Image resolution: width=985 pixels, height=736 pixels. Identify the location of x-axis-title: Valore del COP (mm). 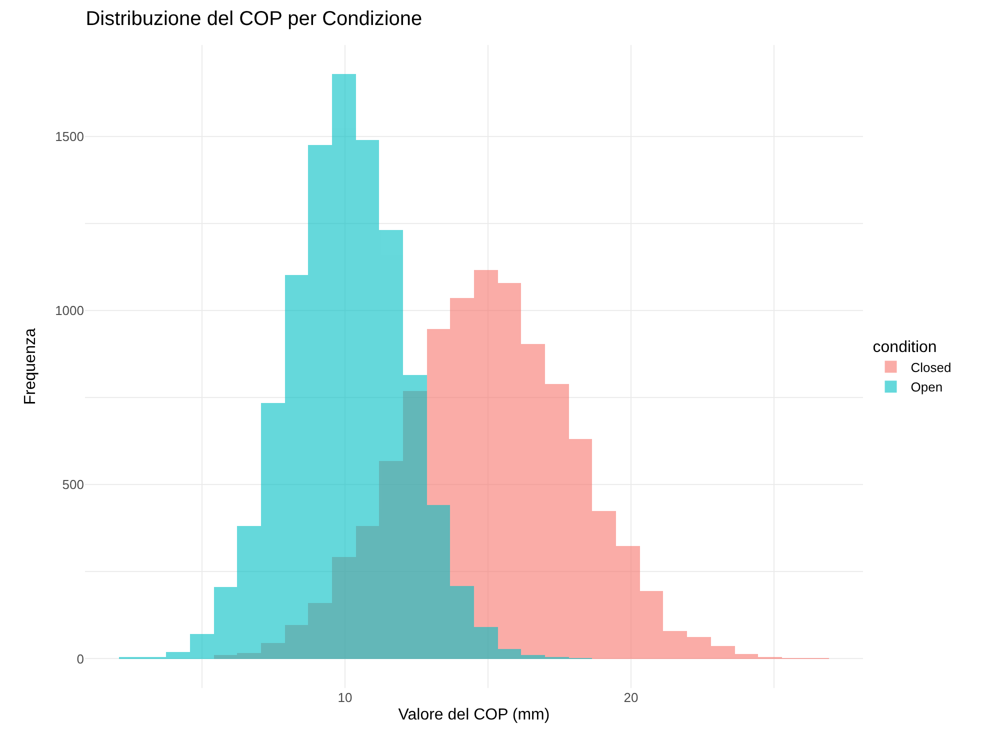
(474, 715).